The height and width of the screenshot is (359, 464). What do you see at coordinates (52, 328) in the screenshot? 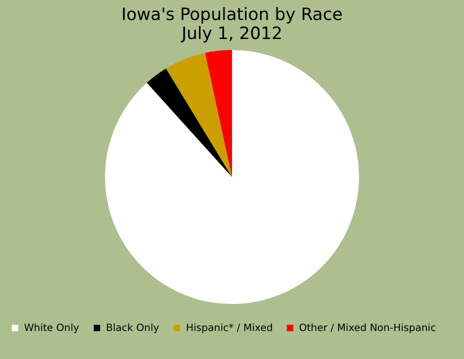
I see `legend-label: White Only` at bounding box center [52, 328].